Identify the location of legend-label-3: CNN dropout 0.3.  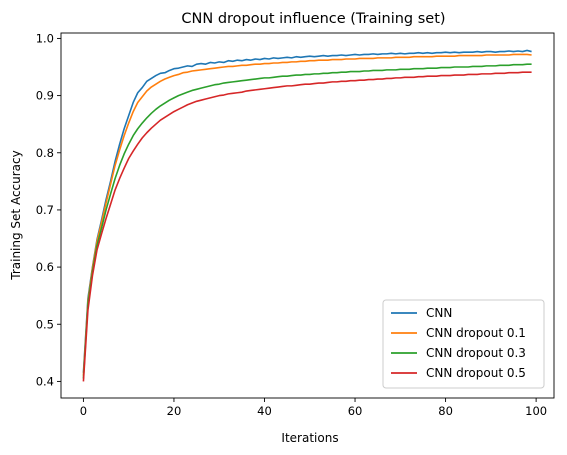
(476, 353).